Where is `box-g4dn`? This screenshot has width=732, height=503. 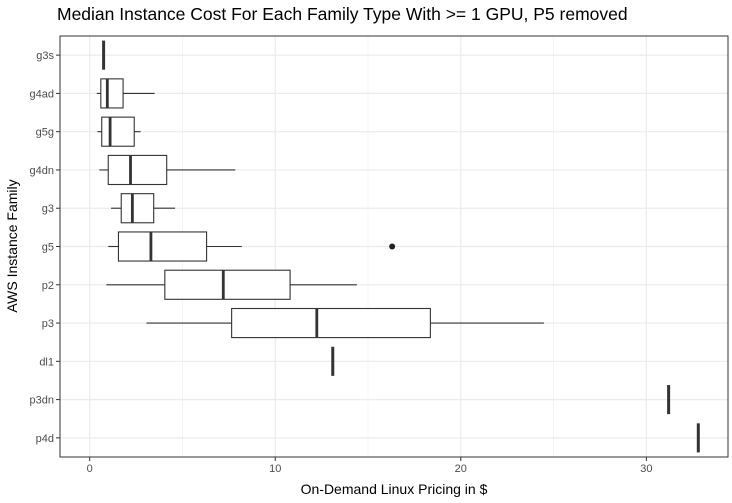
box-g4dn is located at coordinates (167, 170).